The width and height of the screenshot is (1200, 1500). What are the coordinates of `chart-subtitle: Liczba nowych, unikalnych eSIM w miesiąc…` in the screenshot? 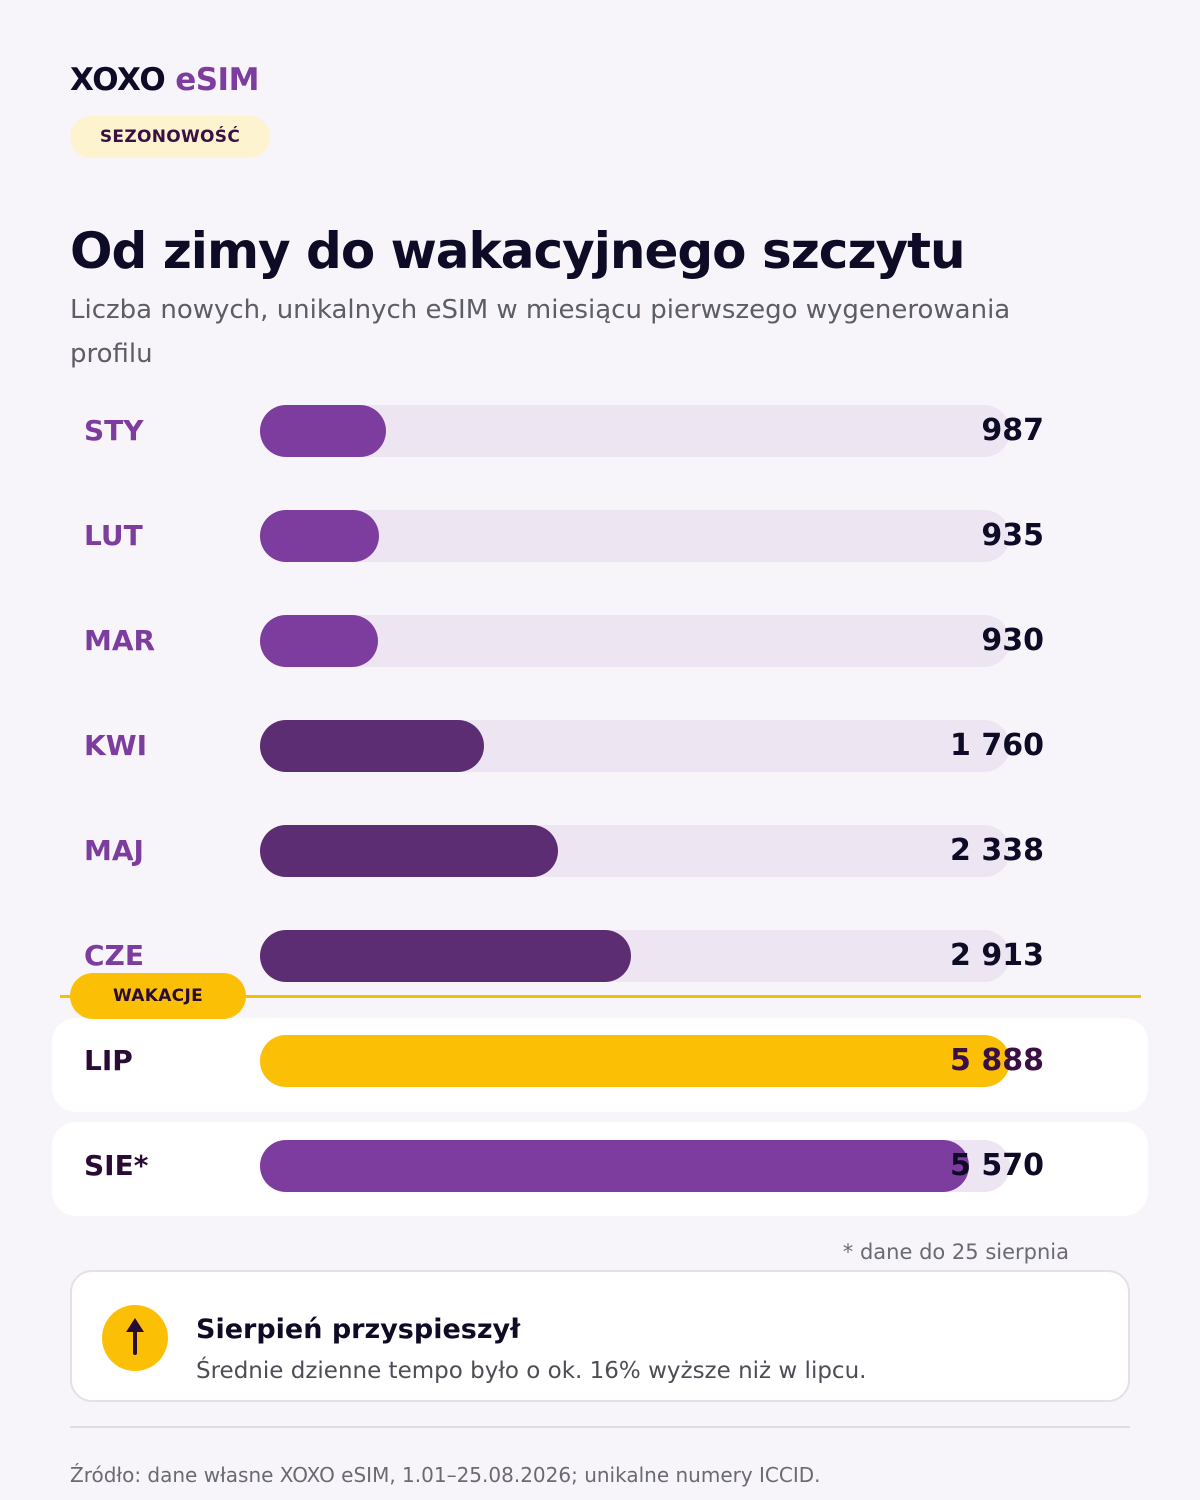 It's located at (540, 332).